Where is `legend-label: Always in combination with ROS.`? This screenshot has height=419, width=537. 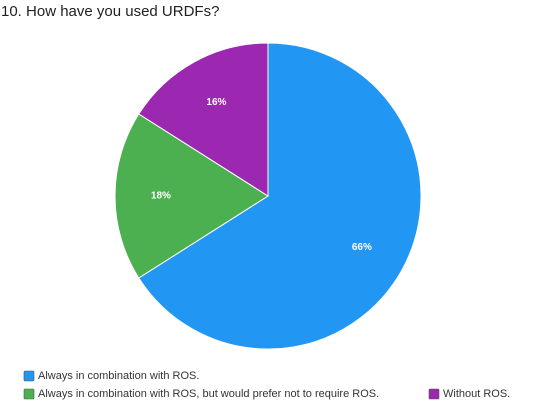 legend-label: Always in combination with ROS. is located at coordinates (118, 376).